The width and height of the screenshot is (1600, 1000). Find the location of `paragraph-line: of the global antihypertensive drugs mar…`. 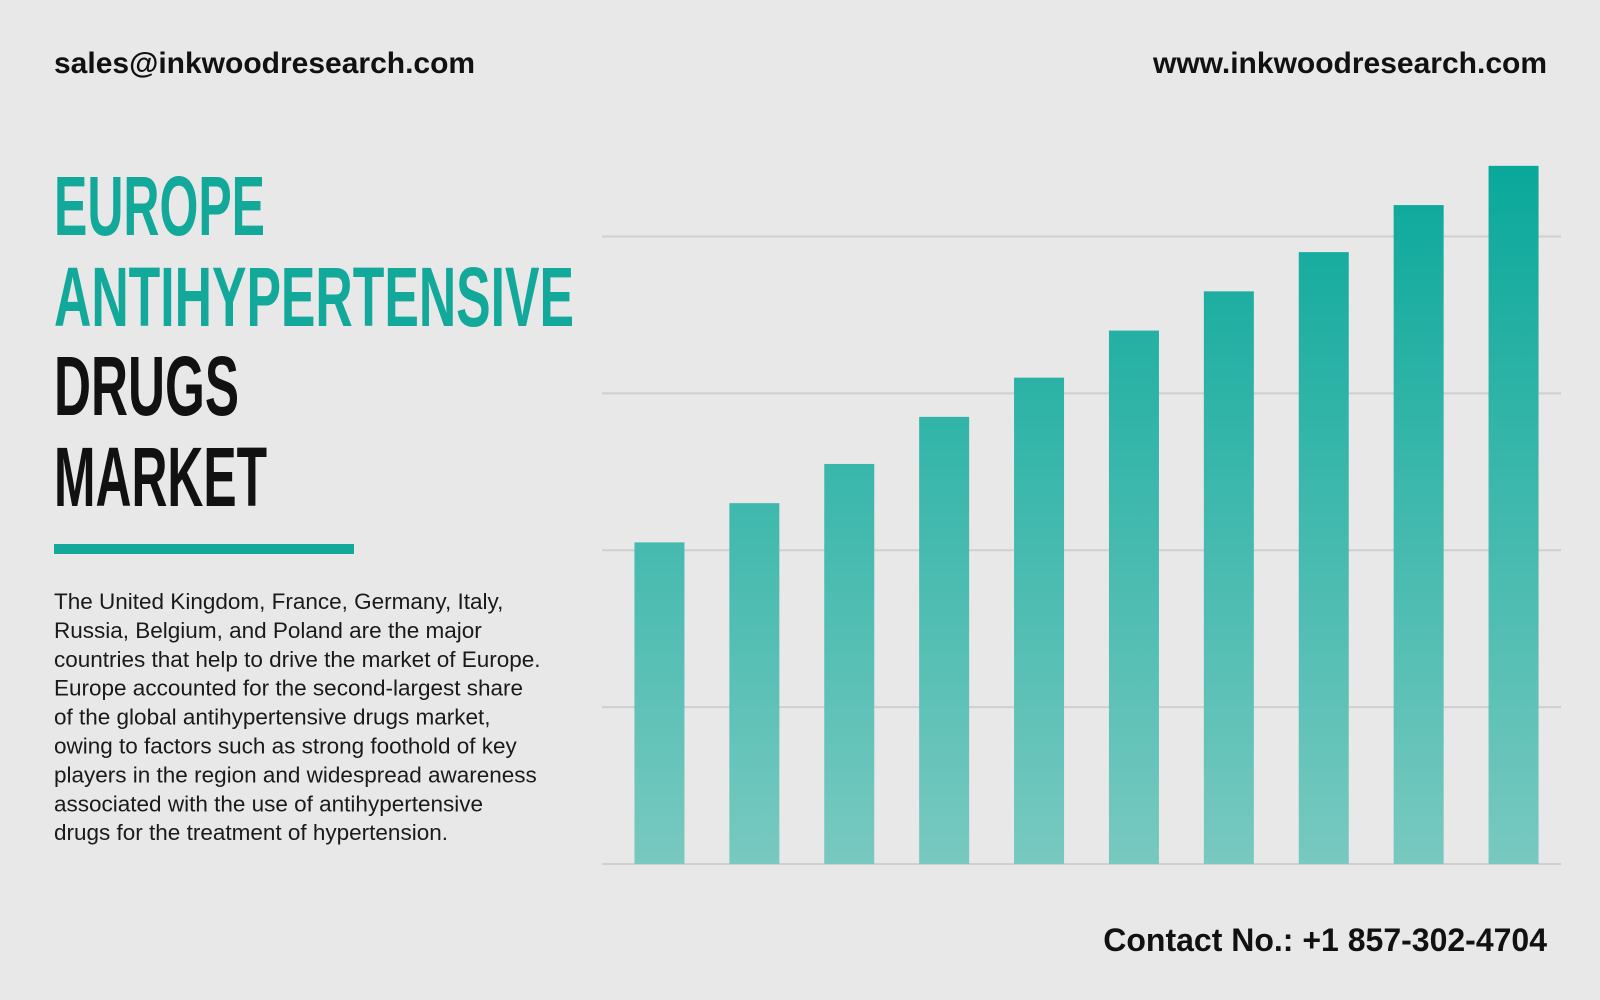

paragraph-line: of the global antihypertensive drugs mar… is located at coordinates (272, 717).